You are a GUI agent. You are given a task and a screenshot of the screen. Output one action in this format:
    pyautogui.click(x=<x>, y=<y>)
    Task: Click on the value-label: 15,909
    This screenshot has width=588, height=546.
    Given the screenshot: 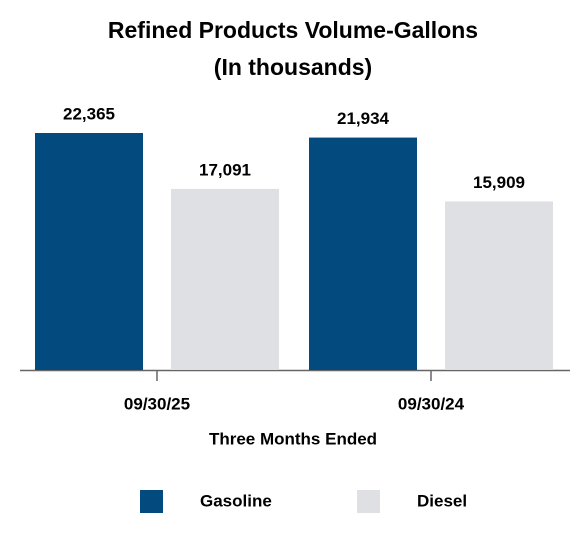 What is the action you would take?
    pyautogui.click(x=499, y=182)
    